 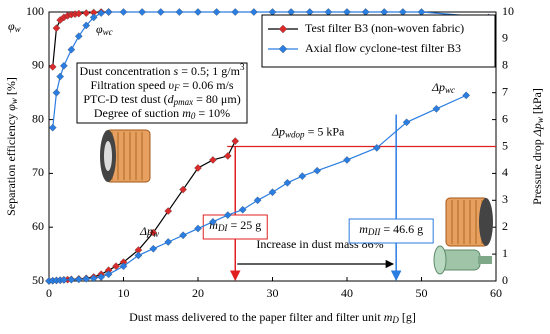 What do you see at coordinates (395, 320) in the screenshot?
I see `text-part: D` at bounding box center [395, 320].